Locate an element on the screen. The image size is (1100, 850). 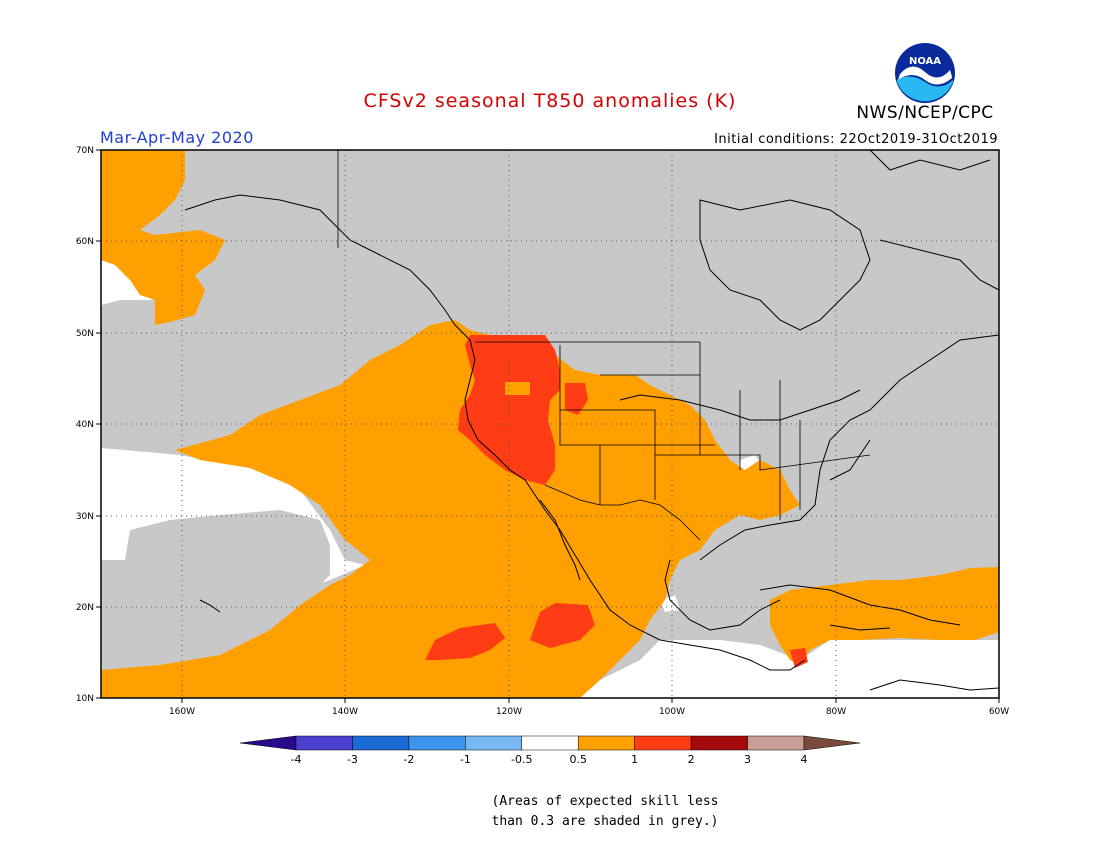
noaa-logo: NOAA is located at coordinates (925, 75).